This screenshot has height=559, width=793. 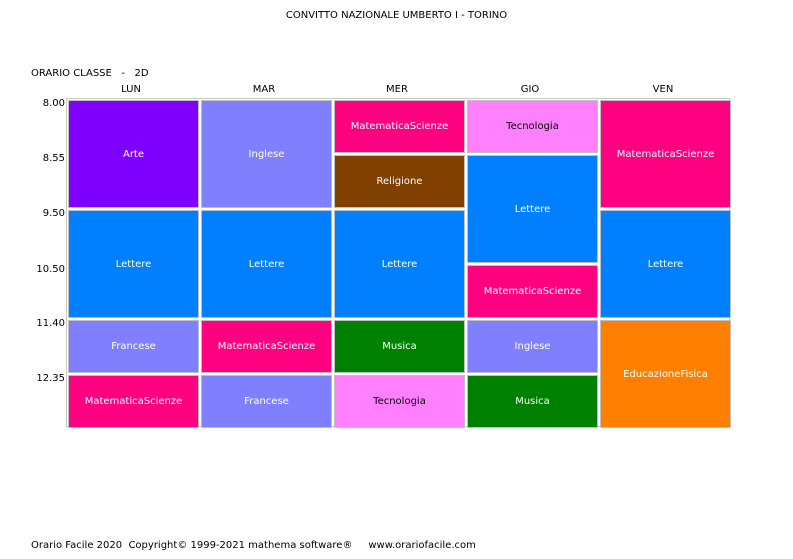 What do you see at coordinates (53, 213) in the screenshot?
I see `time-label: 9.50` at bounding box center [53, 213].